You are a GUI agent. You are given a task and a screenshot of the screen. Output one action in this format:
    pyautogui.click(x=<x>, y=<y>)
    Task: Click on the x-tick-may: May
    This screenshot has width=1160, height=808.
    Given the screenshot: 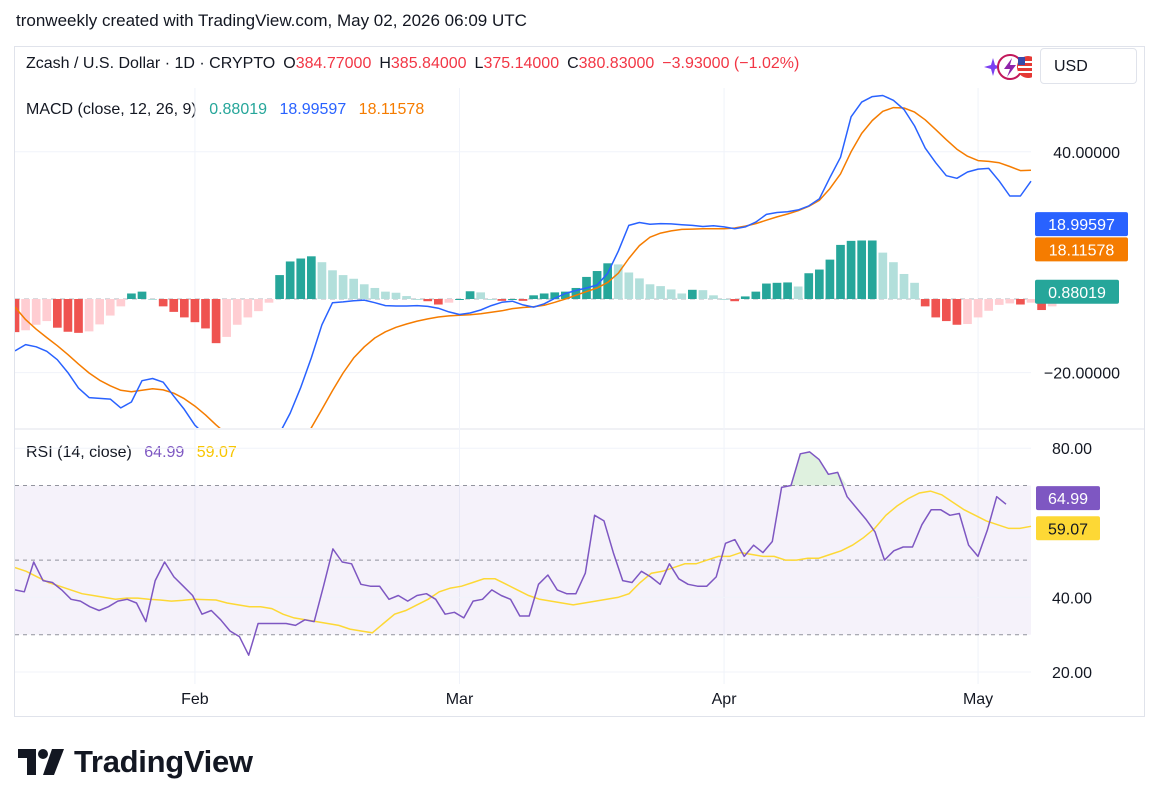 What is the action you would take?
    pyautogui.click(x=978, y=699)
    